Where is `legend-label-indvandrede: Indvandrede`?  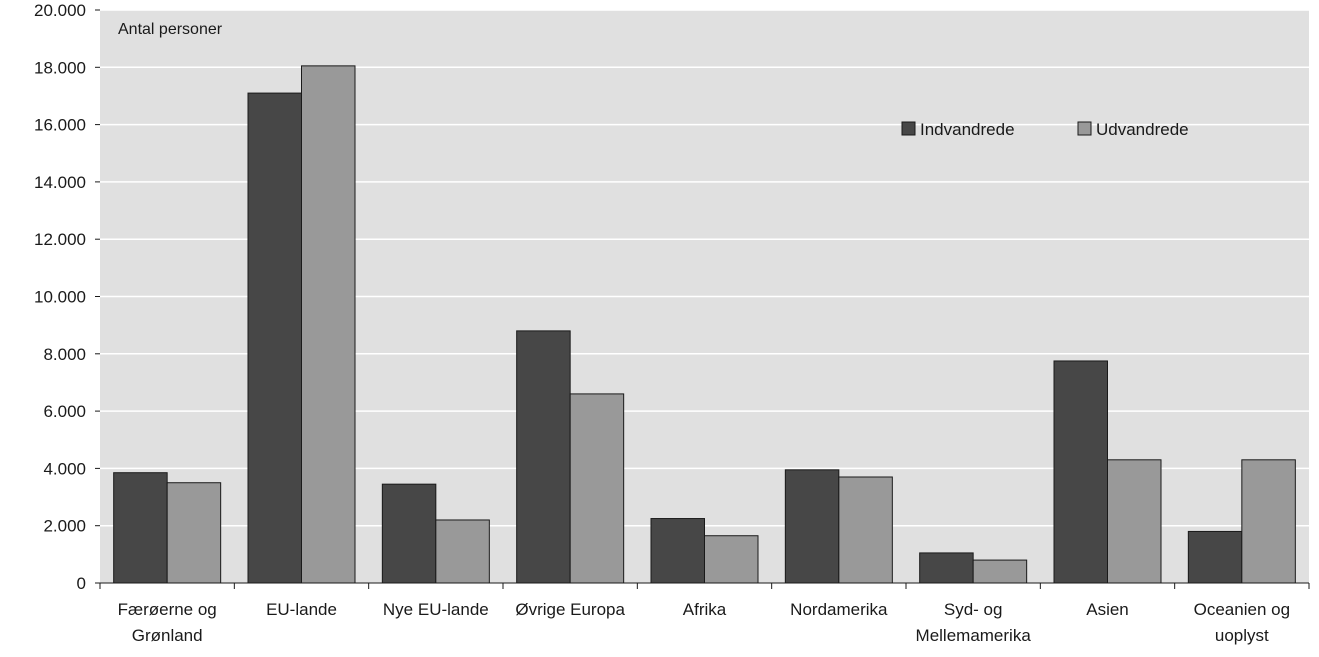 legend-label-indvandrede: Indvandrede is located at coordinates (967, 129).